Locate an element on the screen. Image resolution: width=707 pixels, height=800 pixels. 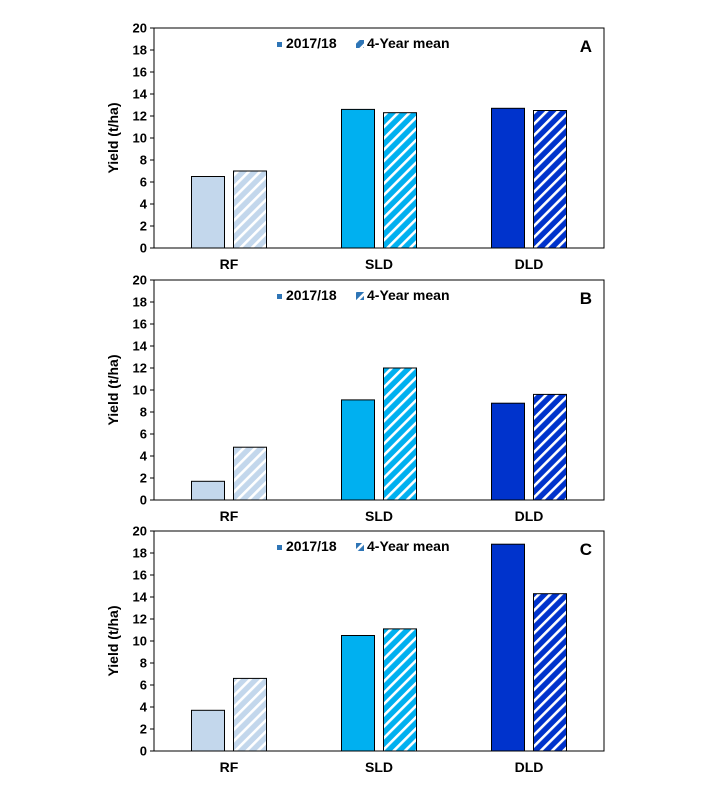
panel-letter: B is located at coordinates (586, 298).